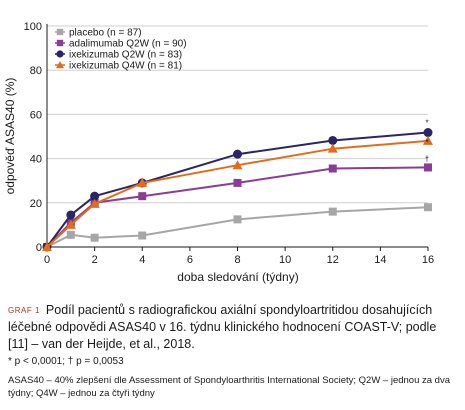 The height and width of the screenshot is (410, 465). Describe the element at coordinates (36, 71) in the screenshot. I see `y-tick-label: 80` at that location.